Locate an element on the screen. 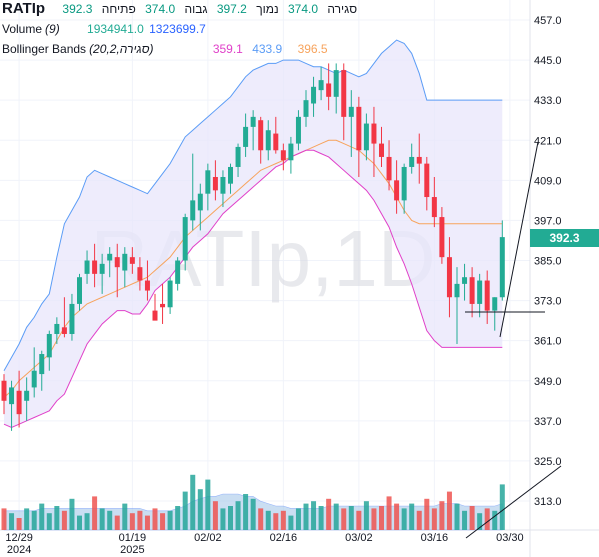 This screenshot has height=557, width=599. y-tick-label: 373.0 is located at coordinates (548, 302).